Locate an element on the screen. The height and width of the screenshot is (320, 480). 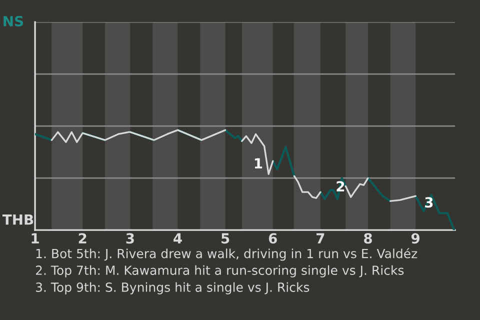
annotation: 2 is located at coordinates (340, 186).